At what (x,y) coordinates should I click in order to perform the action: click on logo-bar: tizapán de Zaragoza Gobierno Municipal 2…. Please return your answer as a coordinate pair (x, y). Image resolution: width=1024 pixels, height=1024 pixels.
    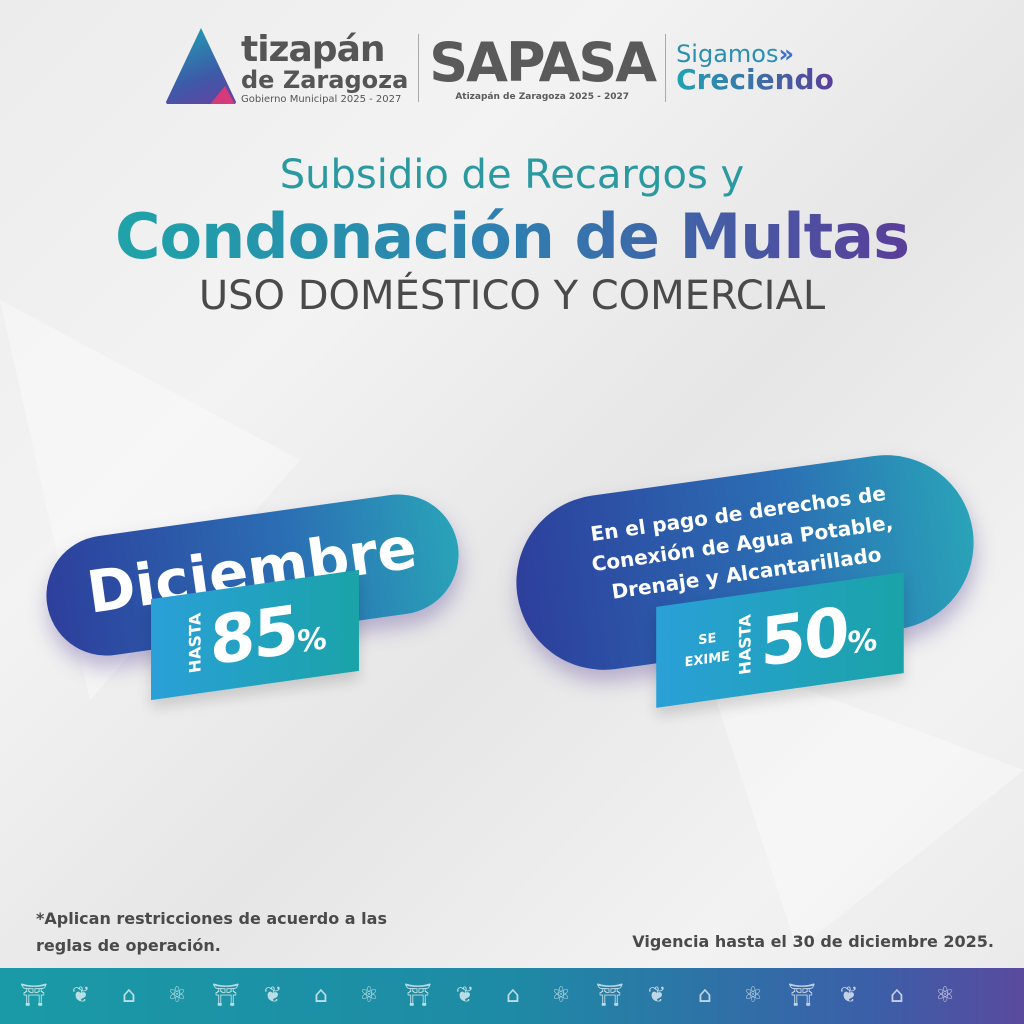
    Looking at the image, I should click on (515, 68).